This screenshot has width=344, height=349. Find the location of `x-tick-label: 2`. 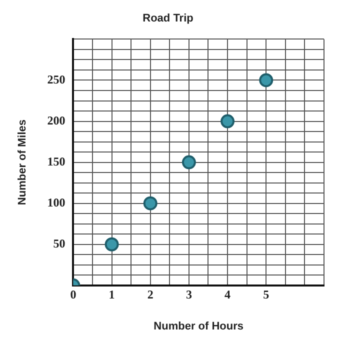

x-tick-label: 2 is located at coordinates (150, 295).